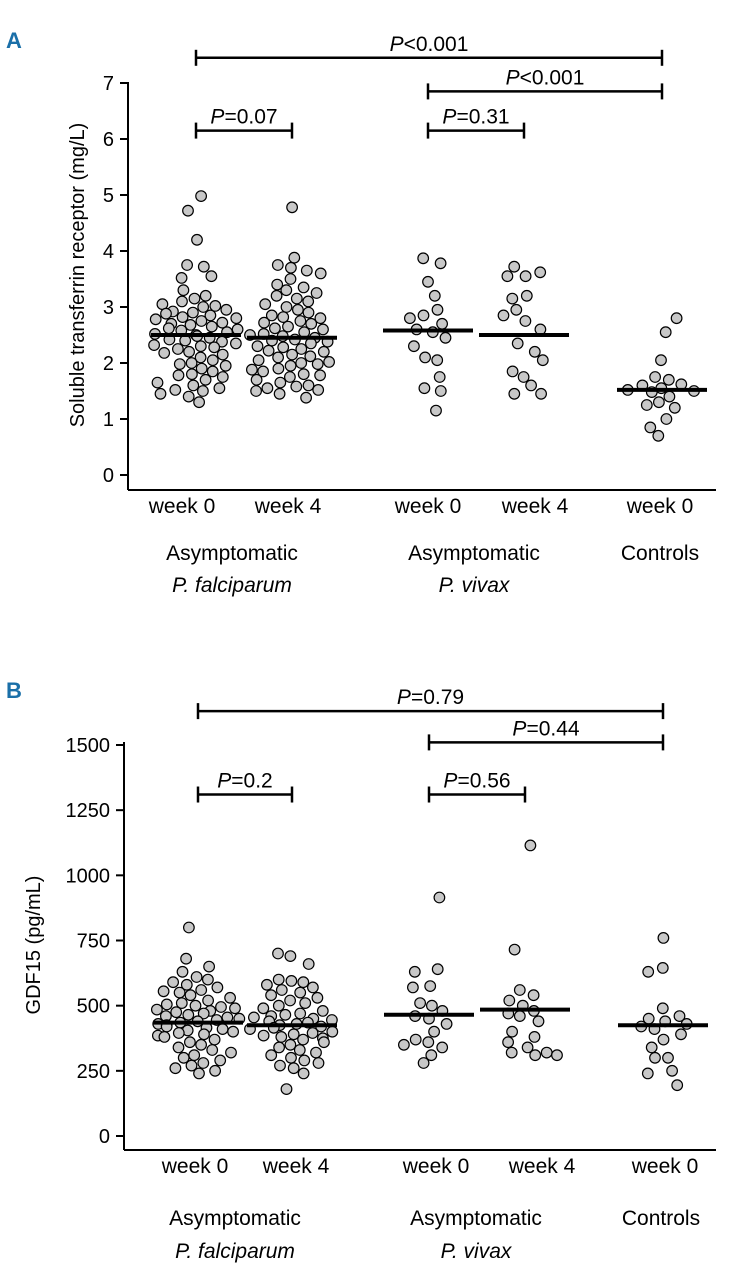  Describe the element at coordinates (429, 44) in the screenshot. I see `panel-a-p-value: P<0.001` at that location.